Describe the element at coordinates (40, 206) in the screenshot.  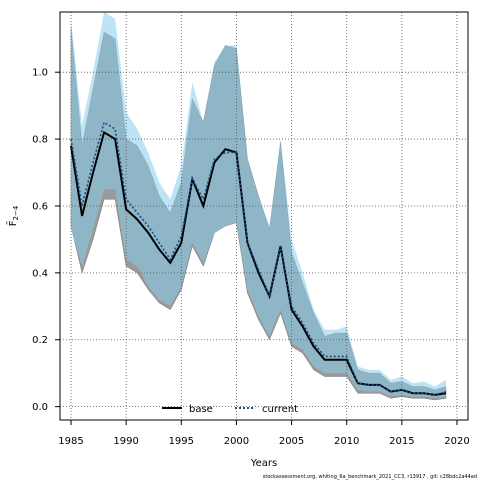
I see `y-tick-label-3: 0.6` at that location.